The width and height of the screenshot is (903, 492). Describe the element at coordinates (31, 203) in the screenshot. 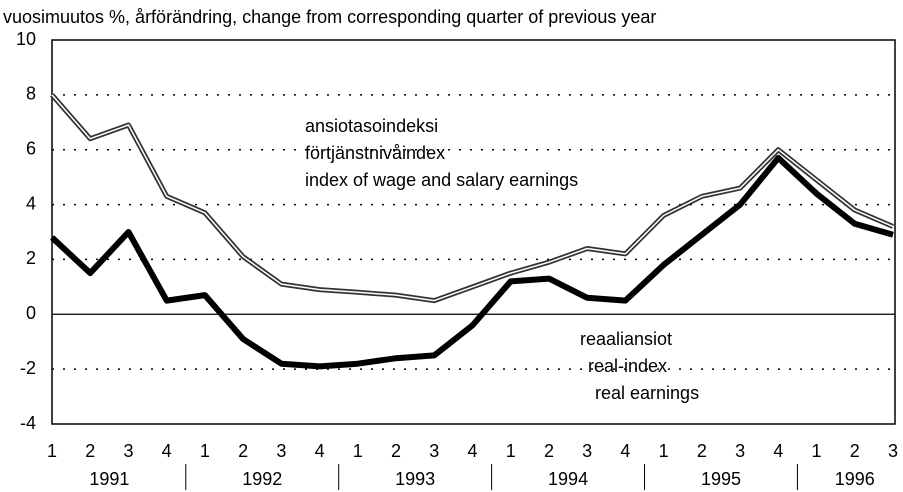

I see `y-tick-label: 4` at that location.